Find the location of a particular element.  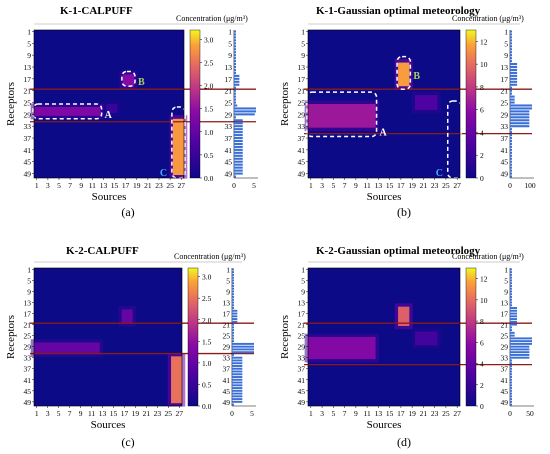

marginal-x-tick-label: 5 is located at coordinates (254, 185).